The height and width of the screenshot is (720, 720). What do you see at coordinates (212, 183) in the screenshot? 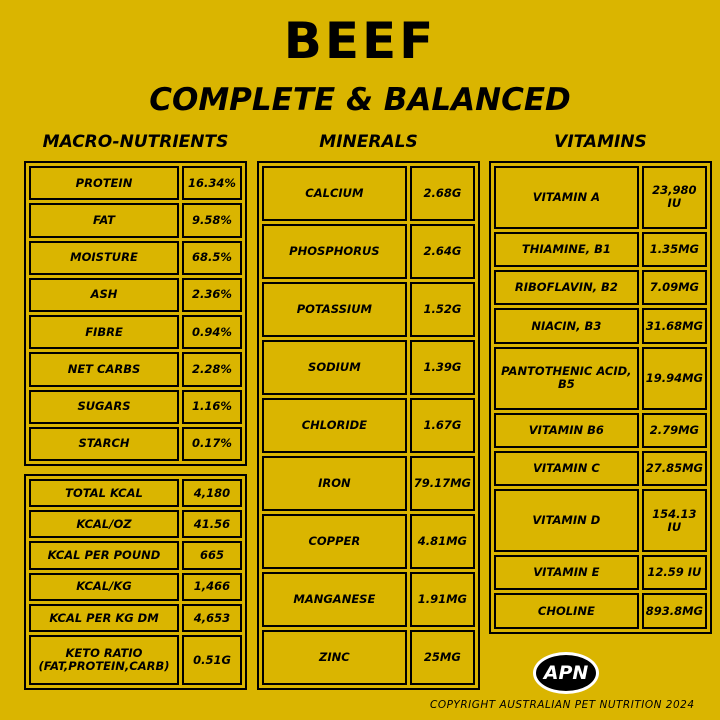
I see `nutrient-value: 16.34%` at bounding box center [212, 183].